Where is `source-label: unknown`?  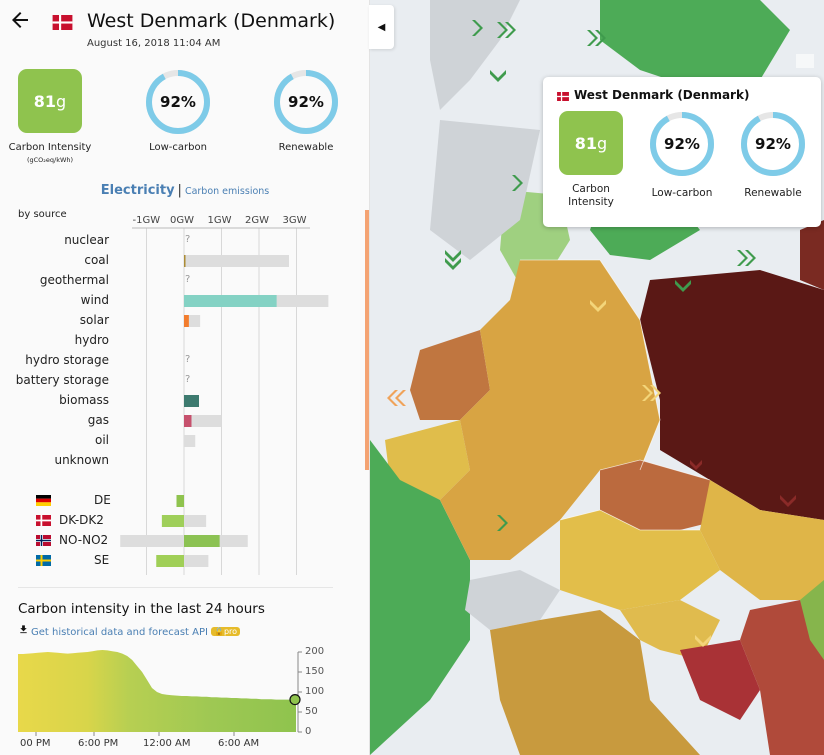
source-label: unknown is located at coordinates (81, 460).